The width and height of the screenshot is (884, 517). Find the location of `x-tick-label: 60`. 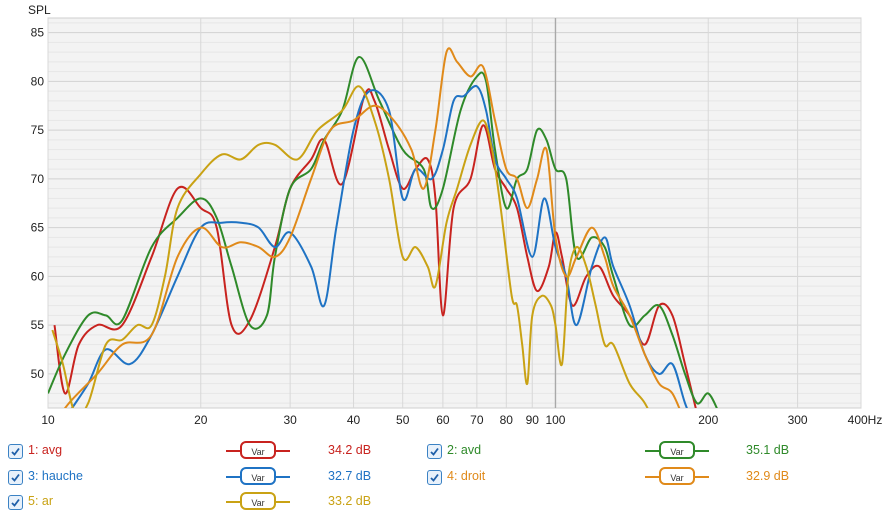

x-tick-label: 60 is located at coordinates (443, 420).